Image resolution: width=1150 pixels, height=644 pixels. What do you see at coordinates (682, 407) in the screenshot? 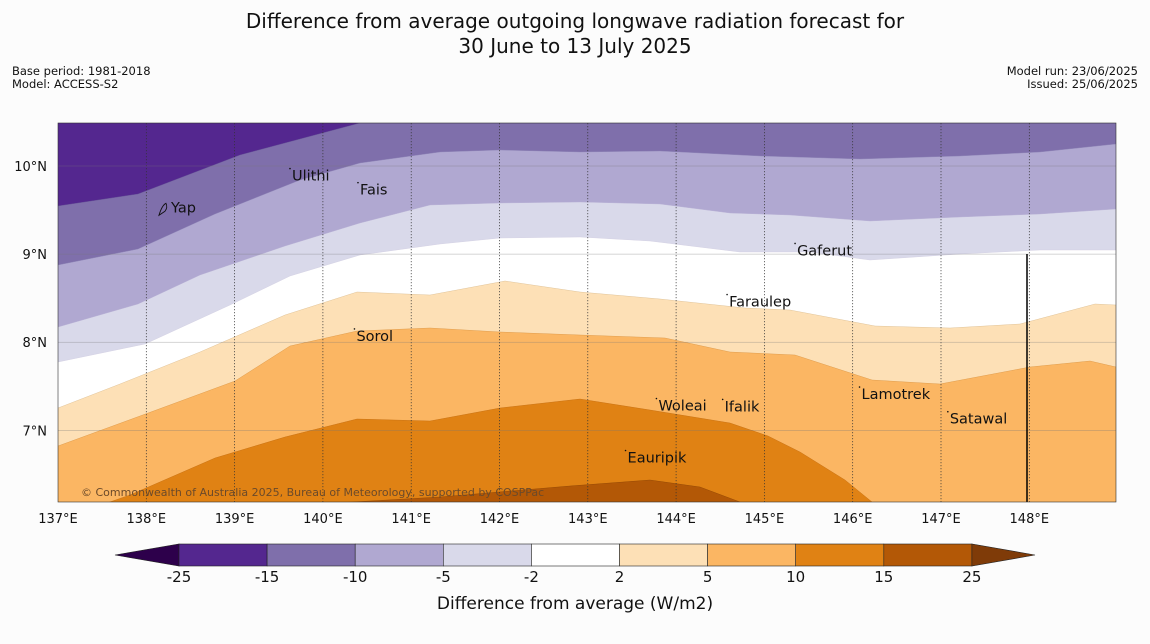
I see `place-label: Woleai` at bounding box center [682, 407].